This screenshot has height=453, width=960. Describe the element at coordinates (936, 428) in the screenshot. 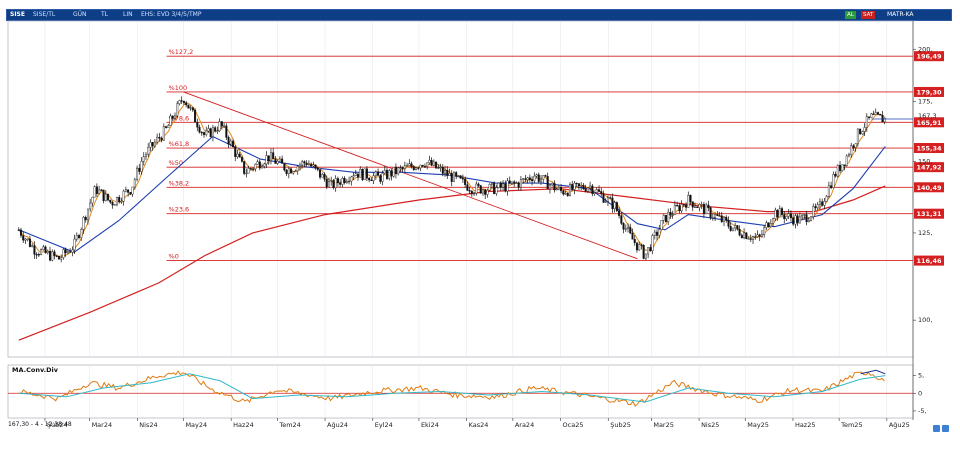

I see `scroll-left-button` at that location.